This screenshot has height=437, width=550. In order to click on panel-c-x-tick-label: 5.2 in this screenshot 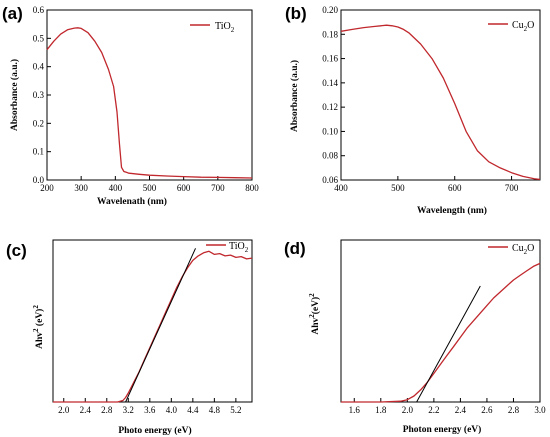, I will do `click(235, 410)`.